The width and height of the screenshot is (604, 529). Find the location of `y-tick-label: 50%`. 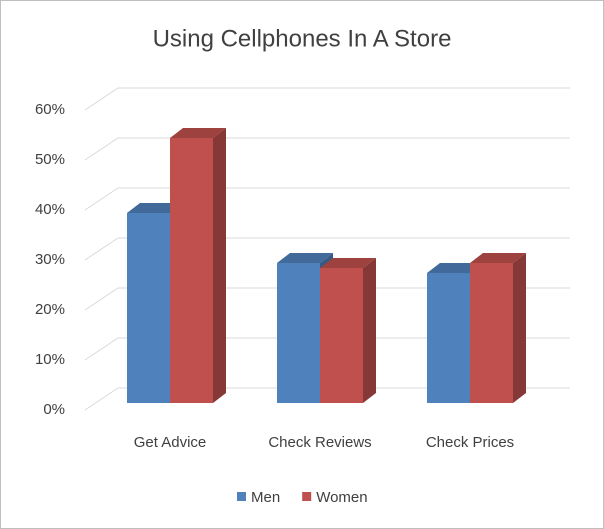

y-tick-label: 50% is located at coordinates (50, 159).